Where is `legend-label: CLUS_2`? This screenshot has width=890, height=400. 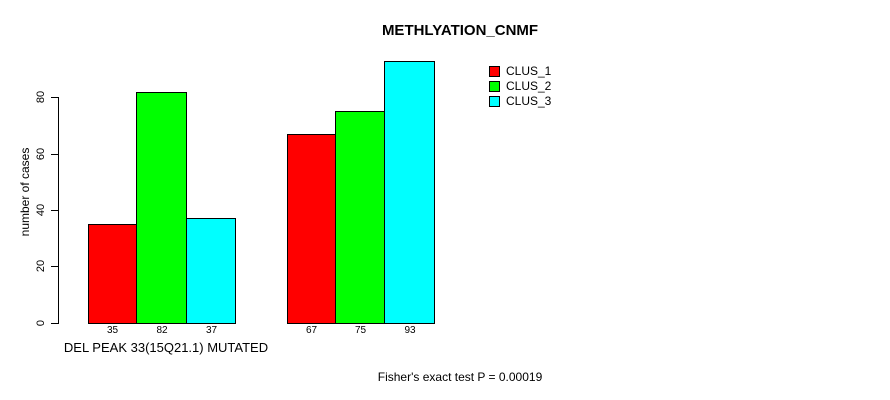 legend-label: CLUS_2 is located at coordinates (529, 86).